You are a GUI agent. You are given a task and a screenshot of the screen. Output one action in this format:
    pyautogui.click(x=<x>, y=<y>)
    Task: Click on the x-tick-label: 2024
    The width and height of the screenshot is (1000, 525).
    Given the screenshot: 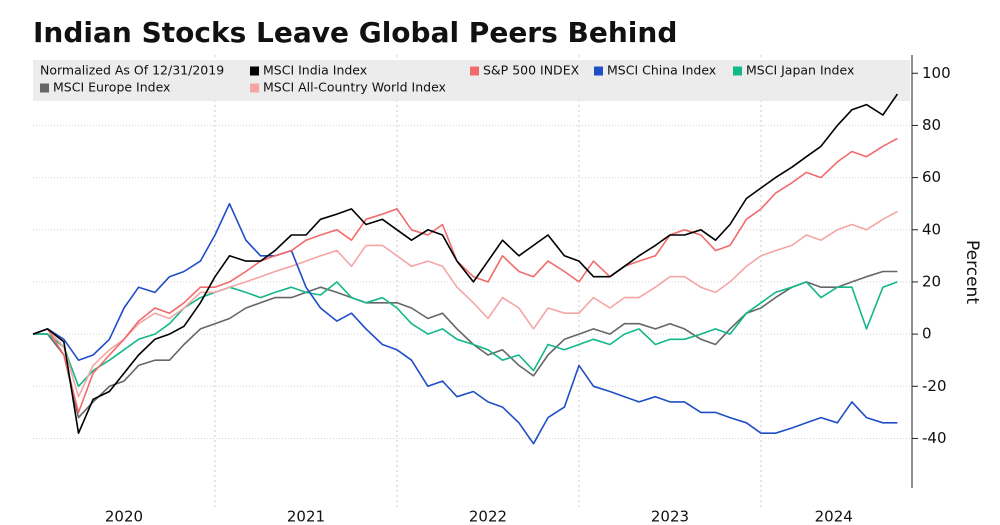 What is the action you would take?
    pyautogui.click(x=834, y=516)
    